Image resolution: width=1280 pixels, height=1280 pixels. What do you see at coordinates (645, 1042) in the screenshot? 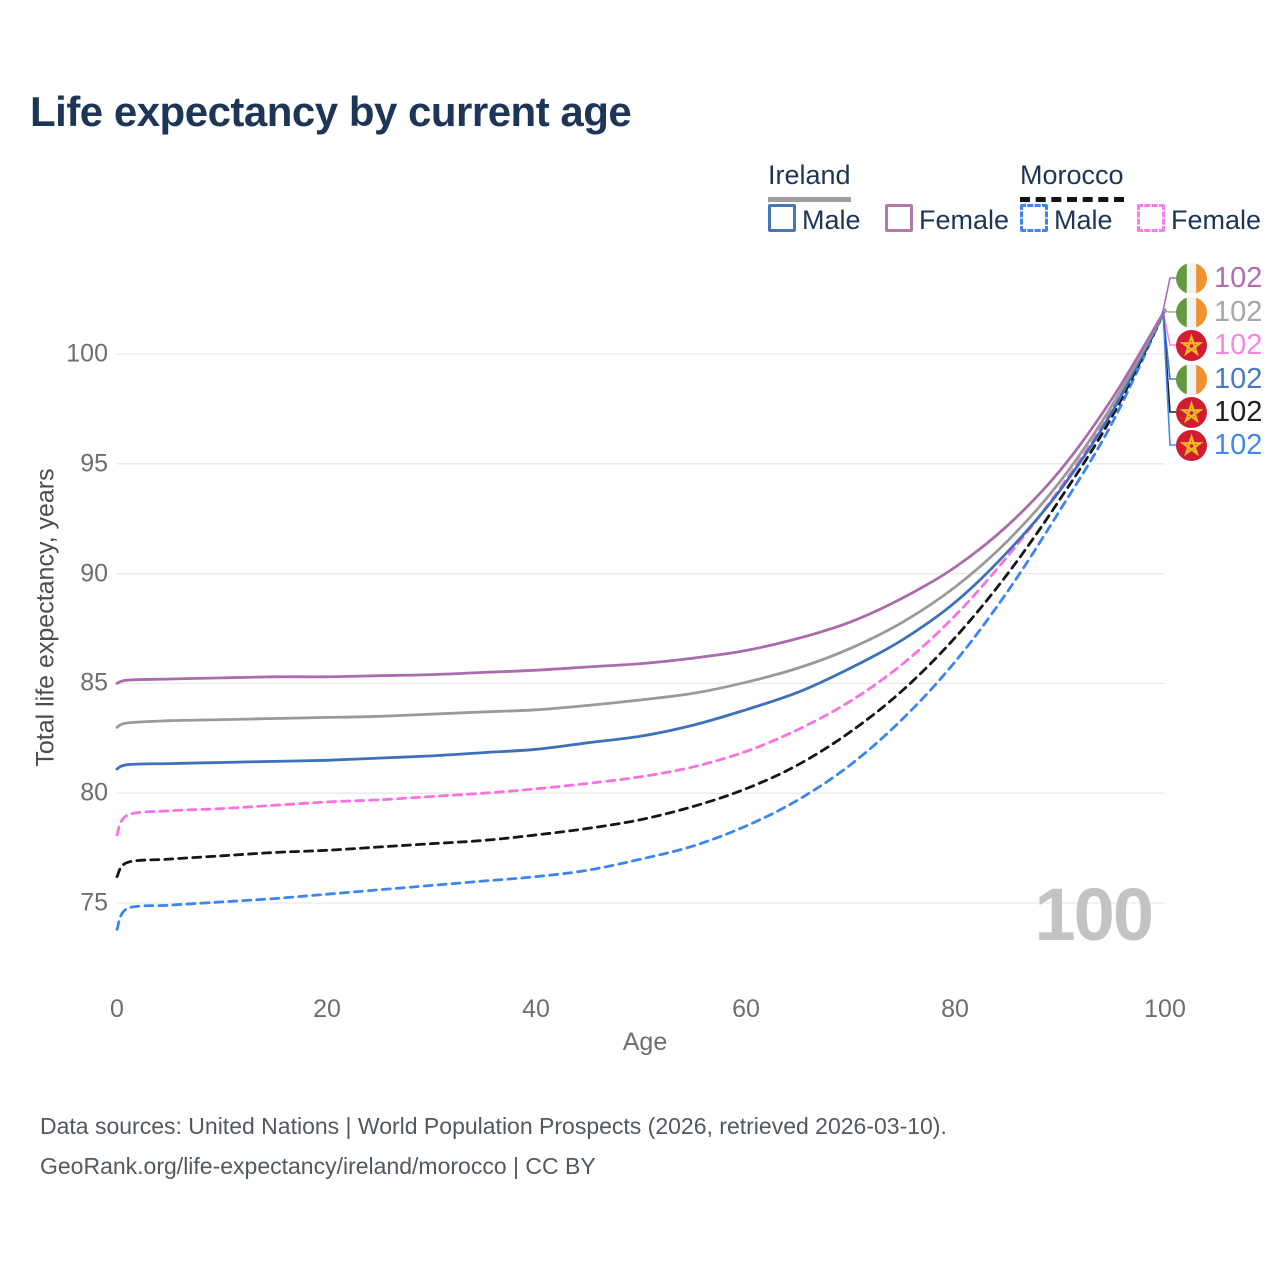
I see `x-axis-title: Age` at bounding box center [645, 1042].